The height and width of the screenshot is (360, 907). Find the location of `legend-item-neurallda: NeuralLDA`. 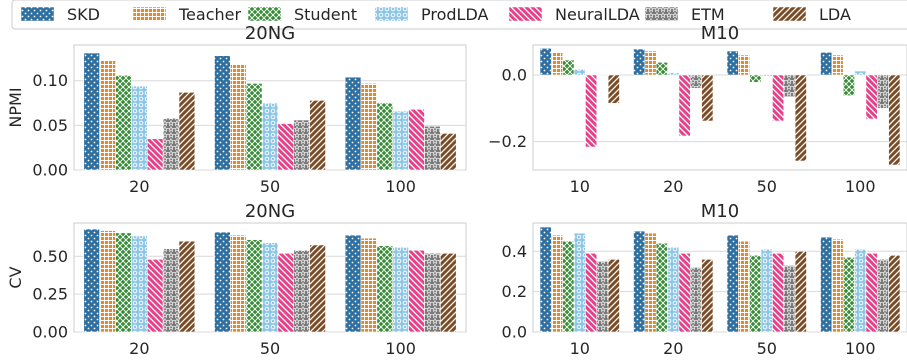

legend-item-neurallda: NeuralLDA is located at coordinates (574, 14).